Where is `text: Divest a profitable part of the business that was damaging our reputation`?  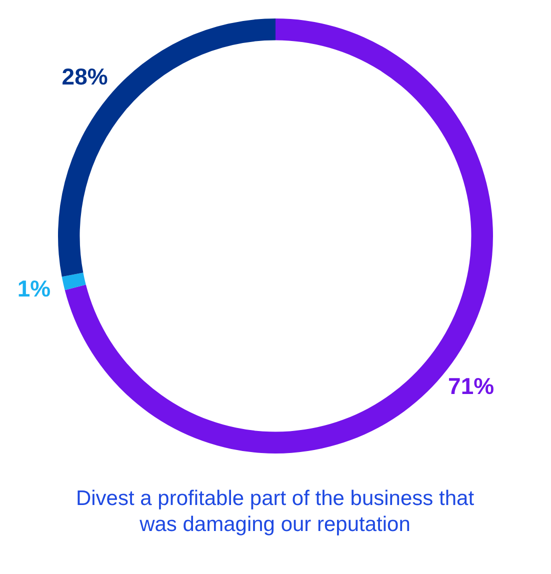 text: Divest a profitable part of the business that was damaging our reputation is located at coordinates (275, 512).